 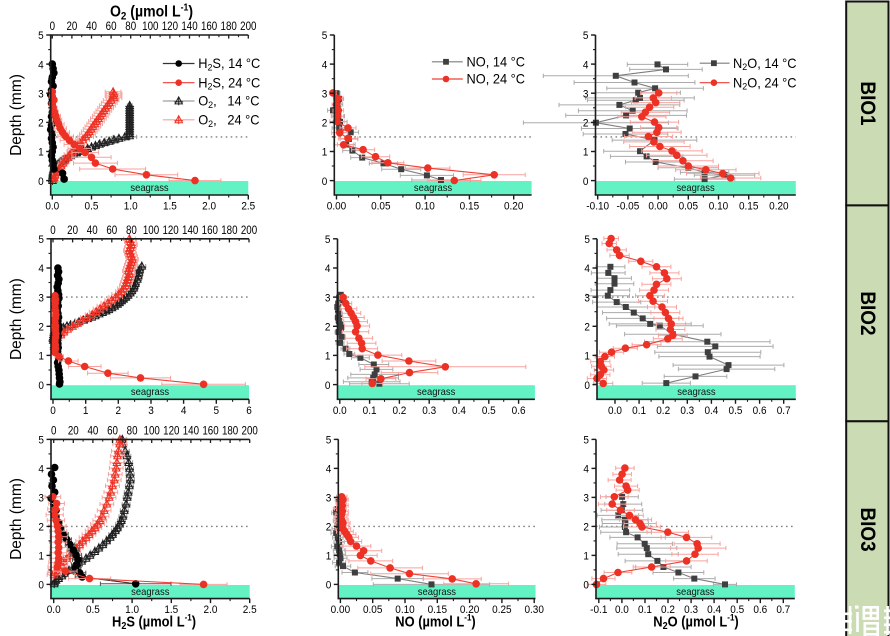 I want to click on svg-text: 0.30, so click(x=533, y=610).